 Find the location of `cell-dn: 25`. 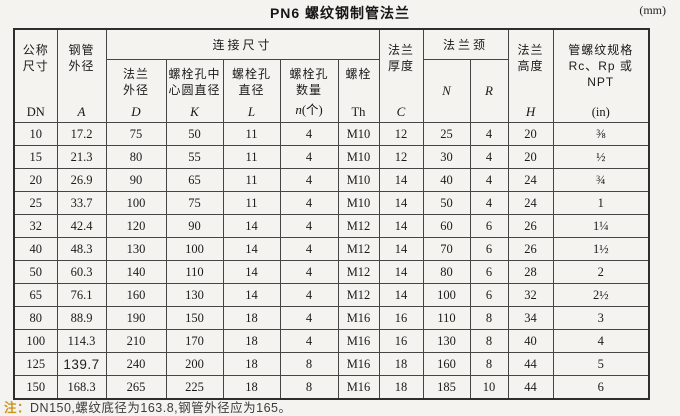

cell-dn: 25 is located at coordinates (35, 203).